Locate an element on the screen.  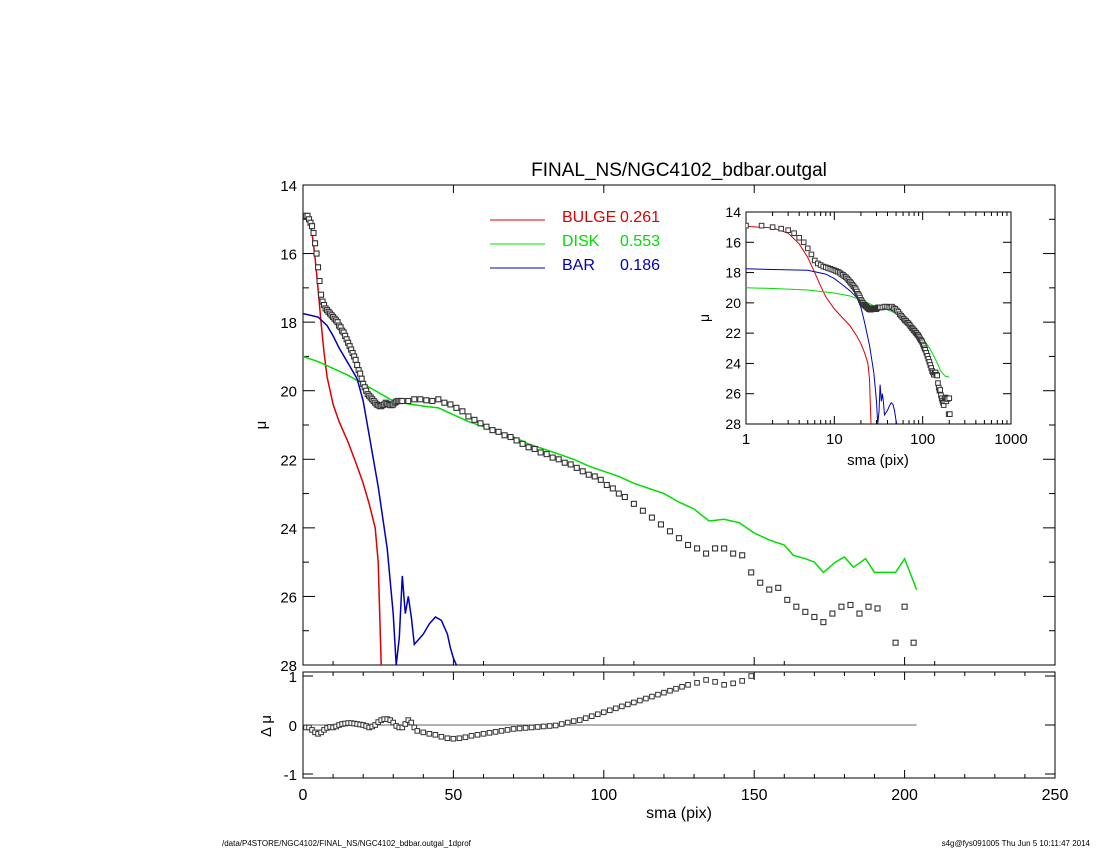
residual-points-group is located at coordinates (528, 707).